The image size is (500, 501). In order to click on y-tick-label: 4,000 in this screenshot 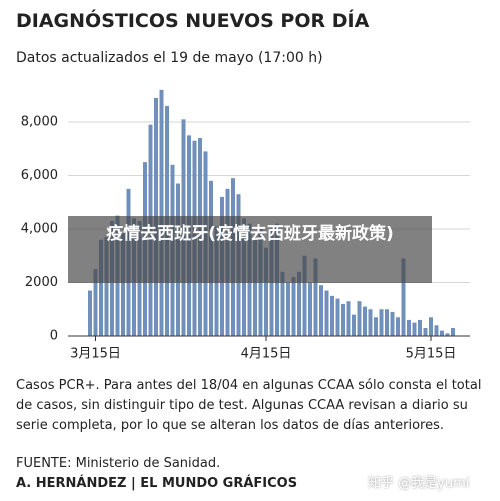, I will do `click(39, 229)`.